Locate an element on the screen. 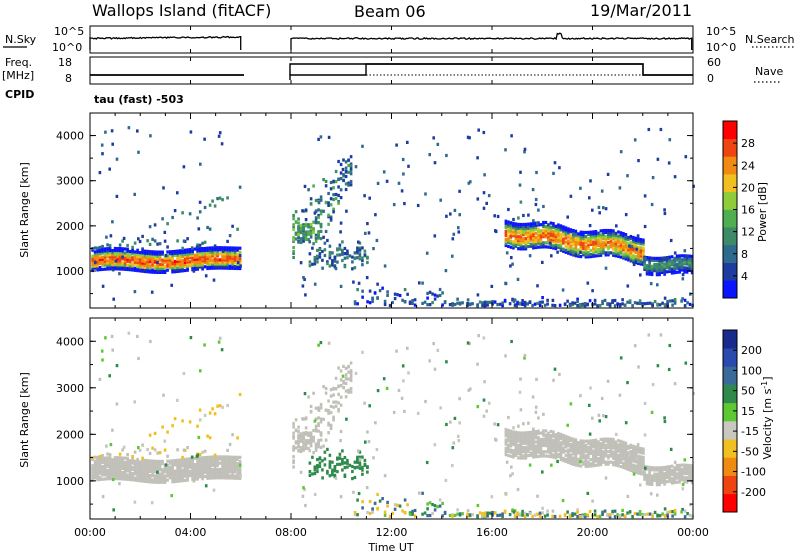  colorbar-swatch is located at coordinates (730, 430).